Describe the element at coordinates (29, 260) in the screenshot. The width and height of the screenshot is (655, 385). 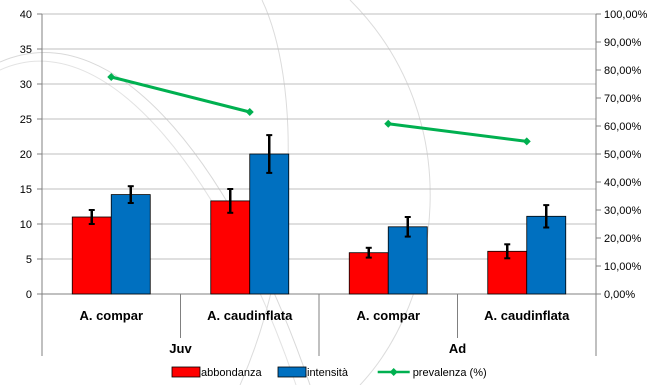
I see `y-tick-label: 5` at that location.